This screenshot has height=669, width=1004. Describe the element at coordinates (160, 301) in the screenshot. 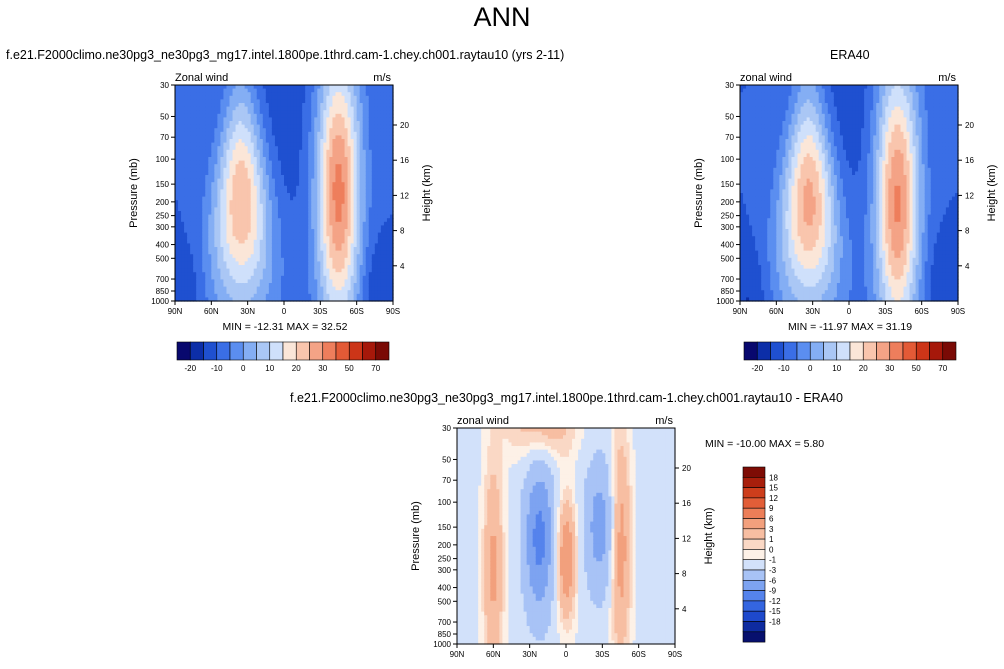

I see `y-tick-label: 1000` at that location.